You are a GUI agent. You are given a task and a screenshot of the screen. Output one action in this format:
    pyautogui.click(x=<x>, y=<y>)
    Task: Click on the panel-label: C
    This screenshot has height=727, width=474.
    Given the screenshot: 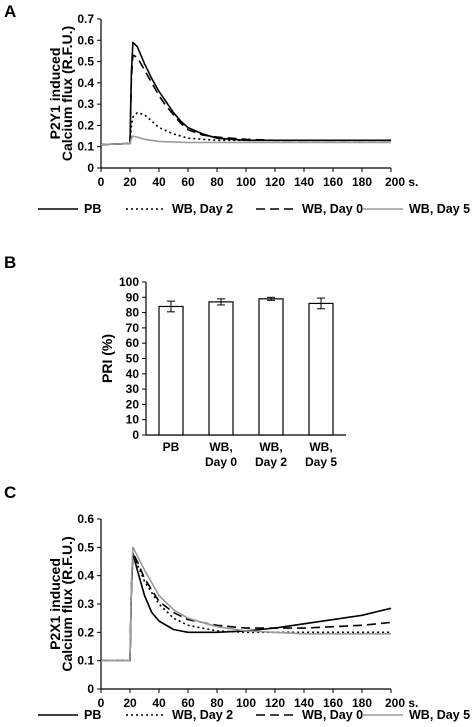 What is the action you would take?
    pyautogui.click(x=10, y=492)
    